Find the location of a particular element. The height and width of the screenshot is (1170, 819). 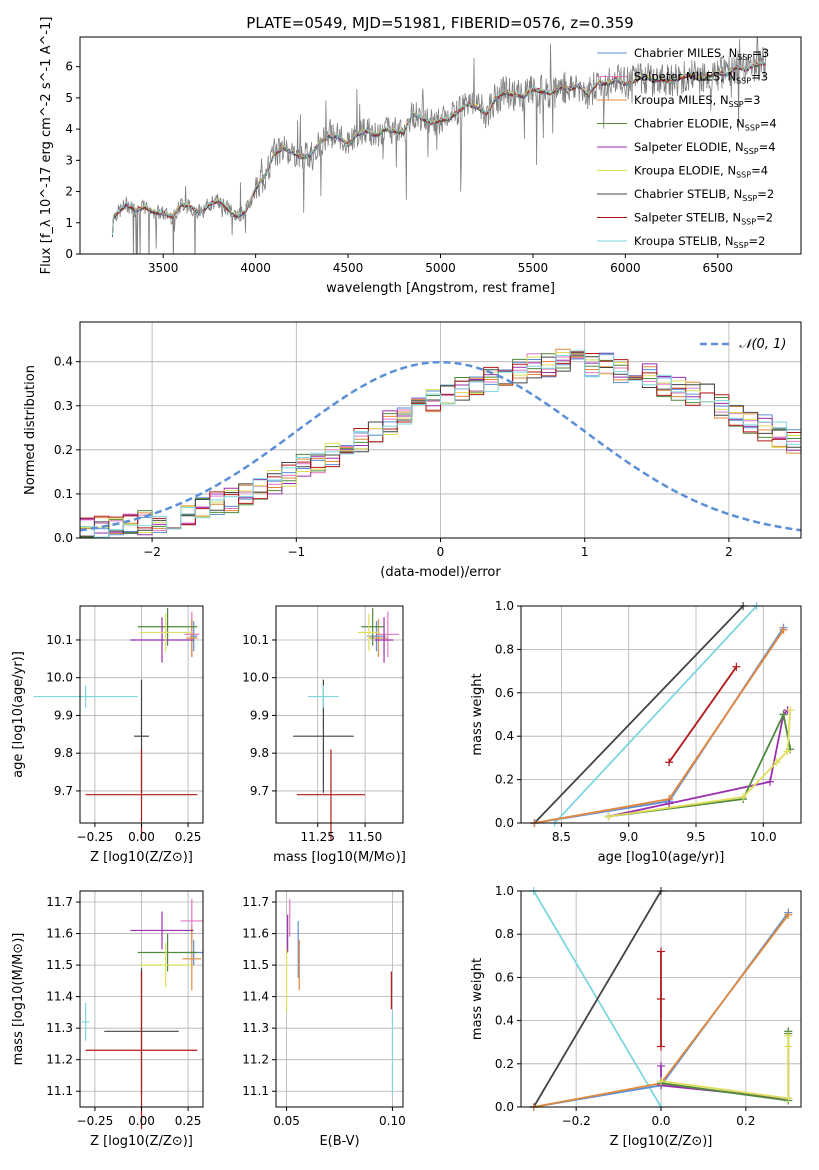

legend-entry: Kroupa ELODIE, NSSP=4 is located at coordinates (701, 172).